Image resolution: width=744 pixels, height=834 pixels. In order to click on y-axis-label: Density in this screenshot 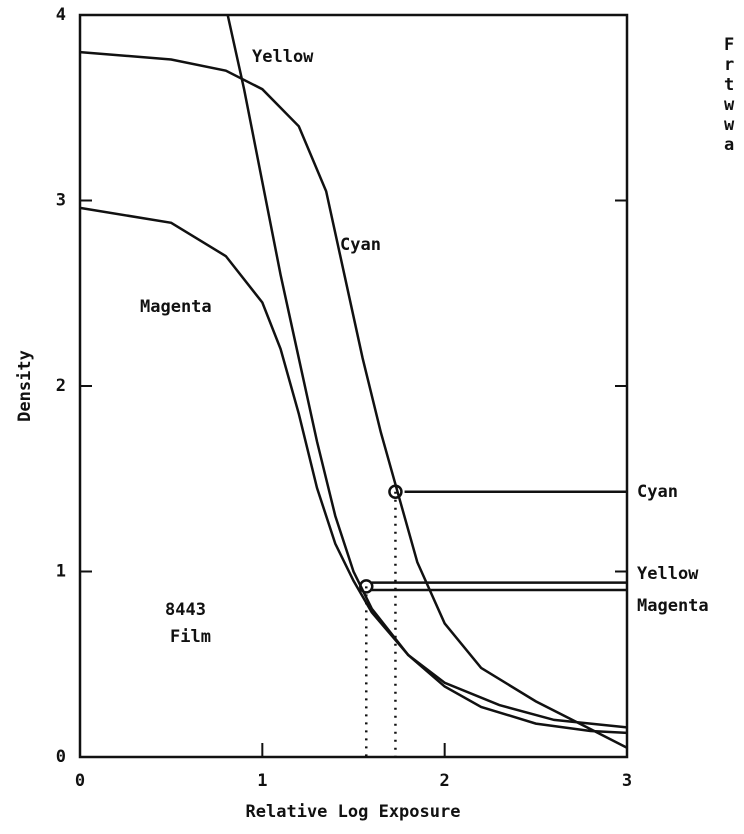, I will do `click(25, 386)`.